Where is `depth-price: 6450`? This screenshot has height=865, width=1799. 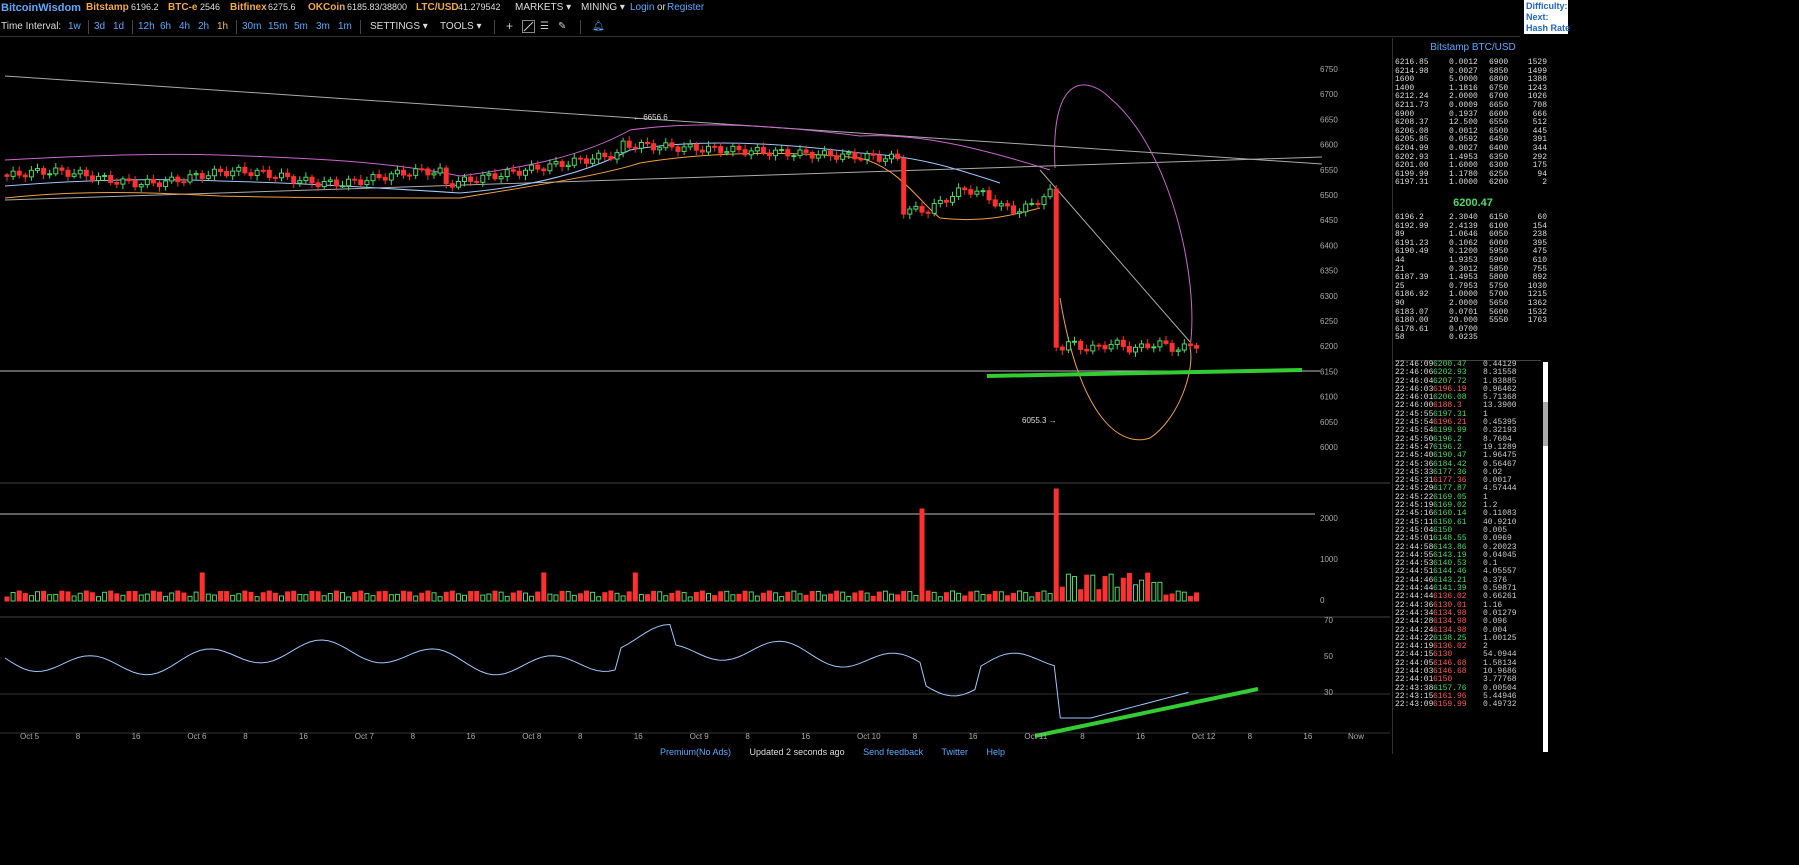 depth-price: 6450 is located at coordinates (1499, 140).